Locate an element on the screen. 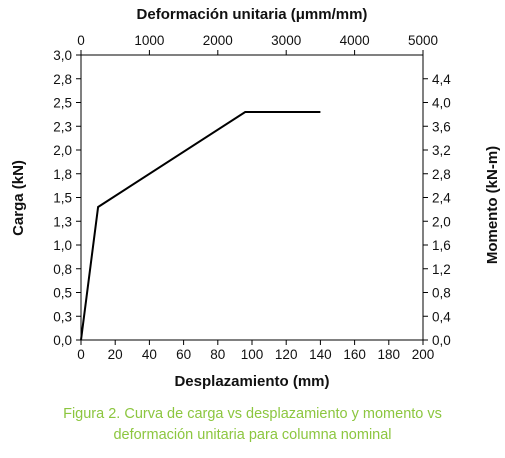 The width and height of the screenshot is (505, 458). top-x-tick-label: 0 is located at coordinates (81, 40).